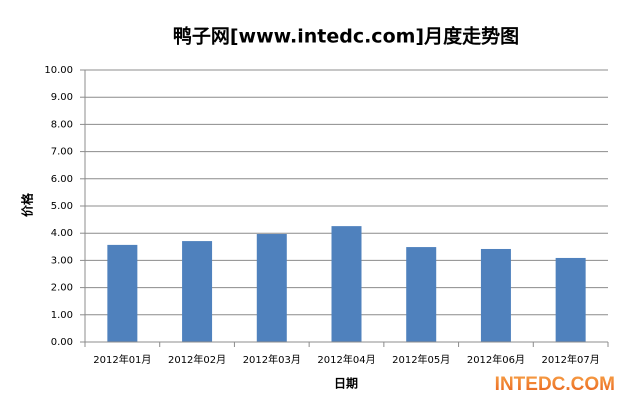  Describe the element at coordinates (58, 70) in the screenshot. I see `y-tick-label: 10.00` at that location.